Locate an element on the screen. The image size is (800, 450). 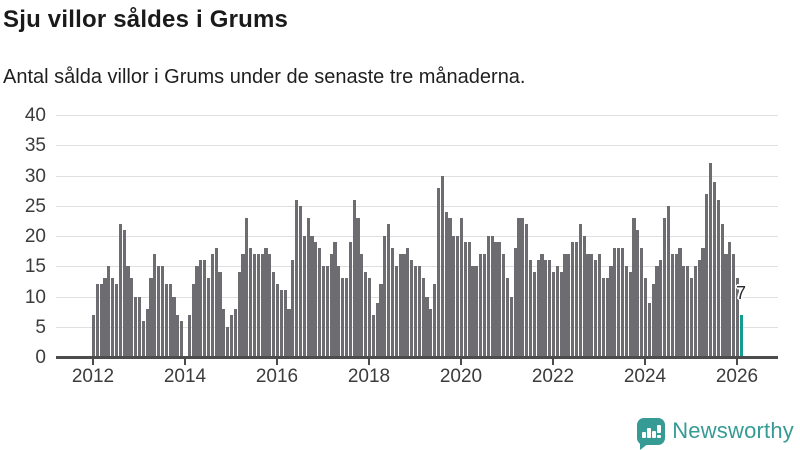
chart-title: Sju villor såldes i Grums is located at coordinates (146, 19).